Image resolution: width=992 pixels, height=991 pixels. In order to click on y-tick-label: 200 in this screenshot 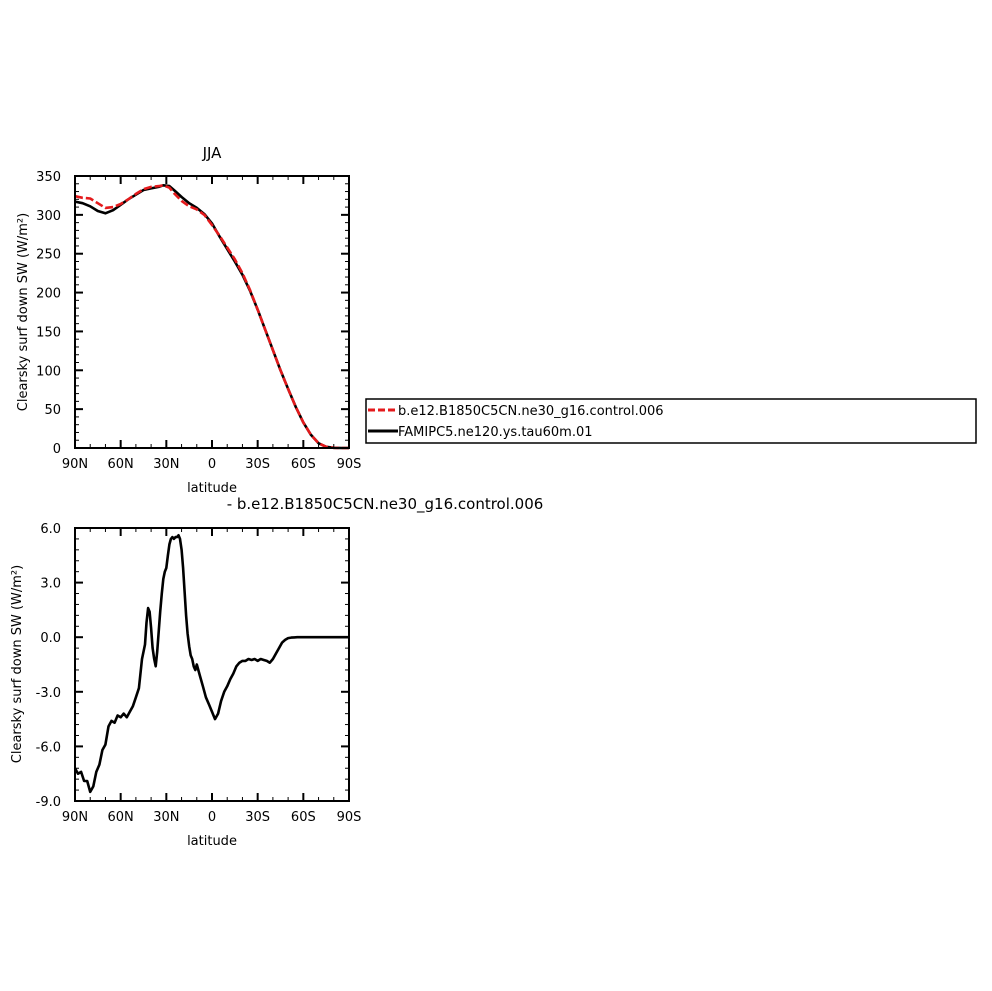, I will do `click(48, 294)`.